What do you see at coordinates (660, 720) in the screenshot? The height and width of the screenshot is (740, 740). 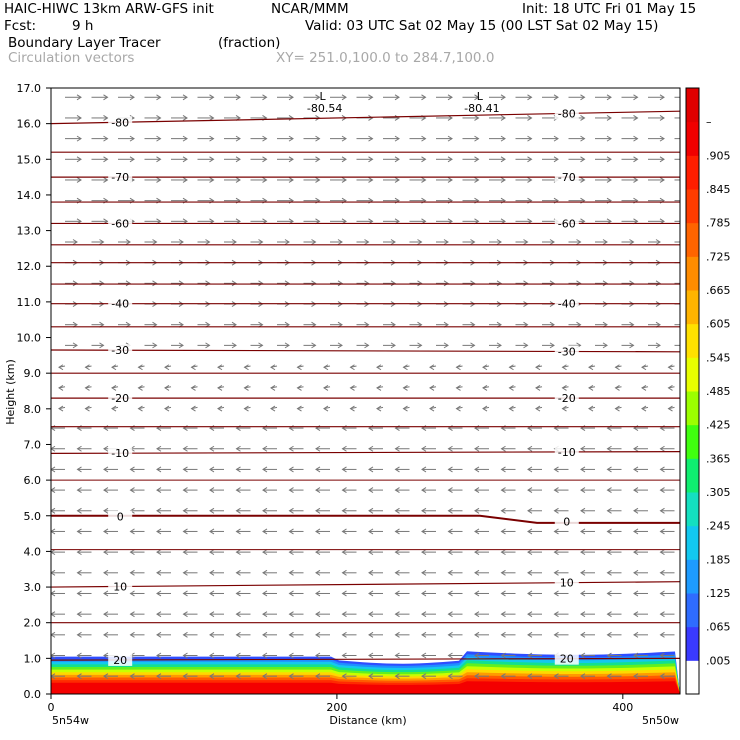 I see `x-end-label: 5n50w` at bounding box center [660, 720].